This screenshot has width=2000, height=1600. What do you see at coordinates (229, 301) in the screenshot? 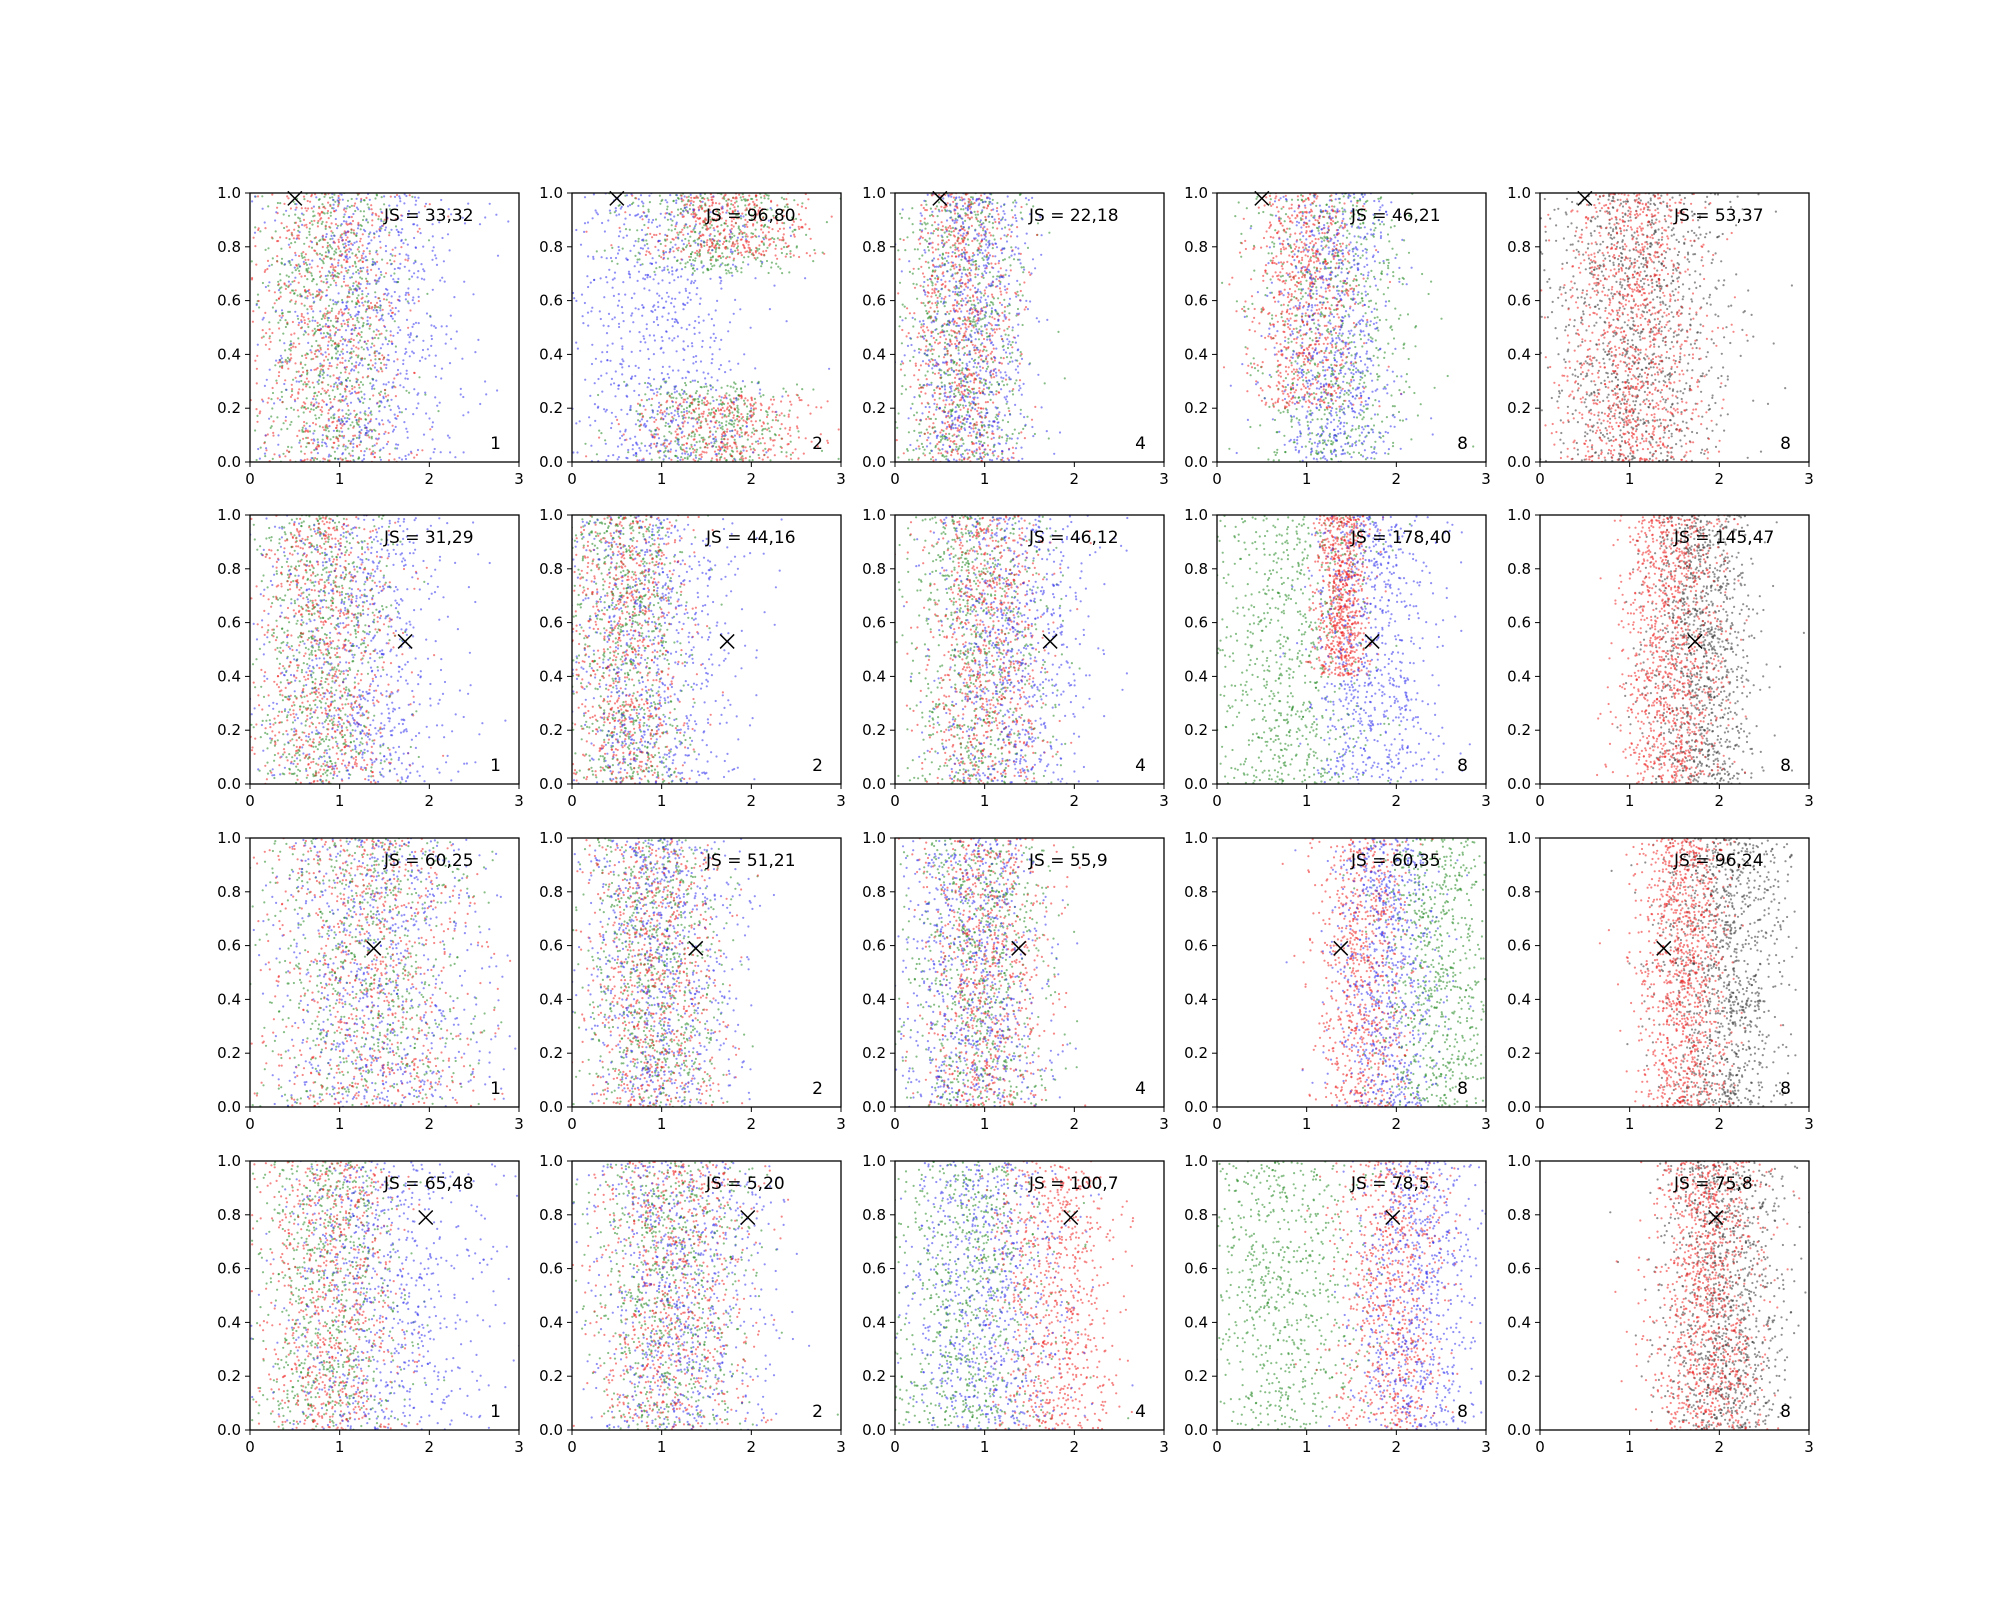
I see `y-tick-label: 0.6` at bounding box center [229, 301].